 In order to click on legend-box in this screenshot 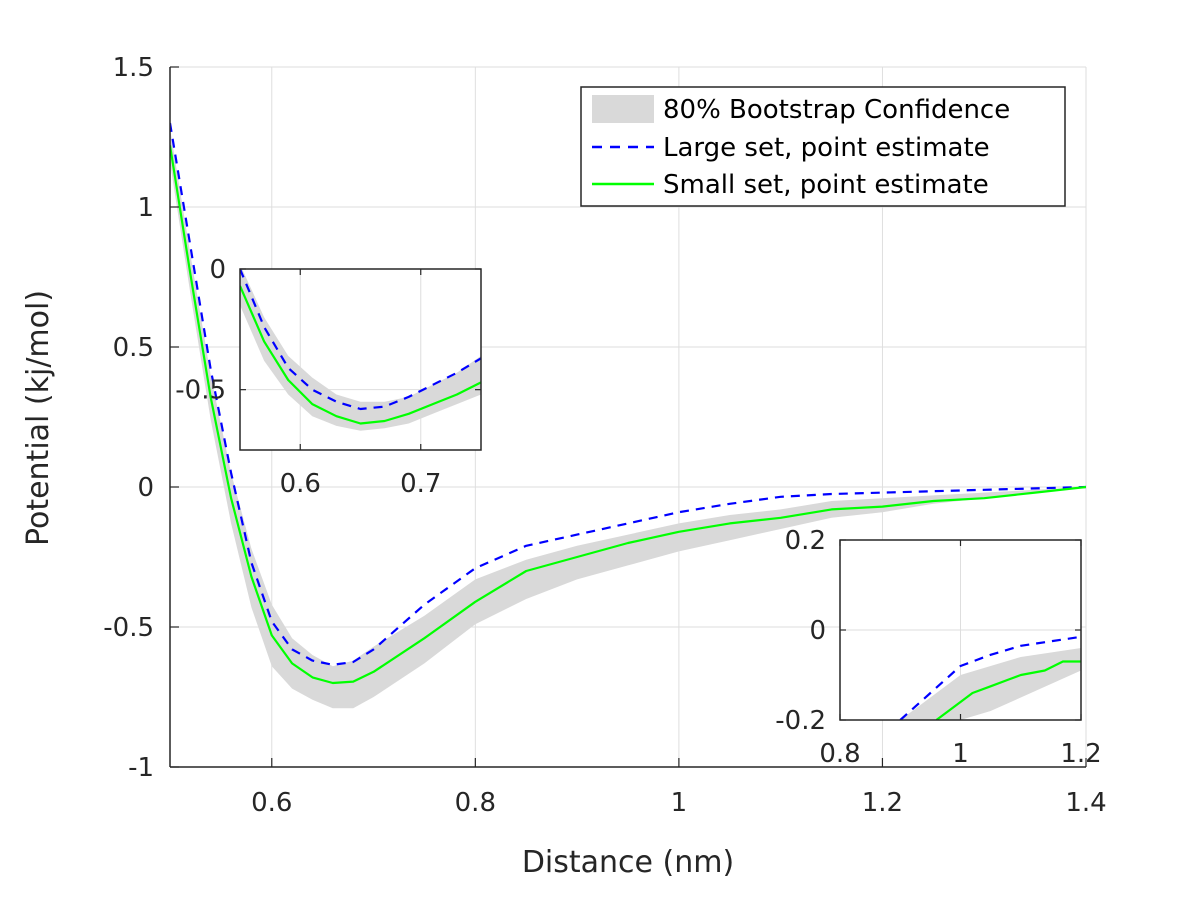, I will do `click(823, 146)`.